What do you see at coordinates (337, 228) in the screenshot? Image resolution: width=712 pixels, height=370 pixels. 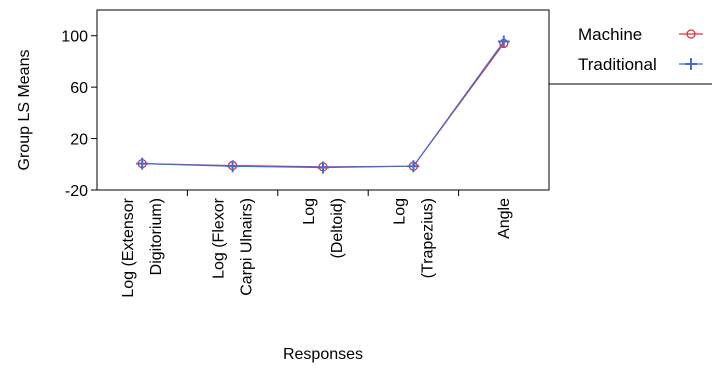 I see `x-tick-label: (Deltoid)` at bounding box center [337, 228].